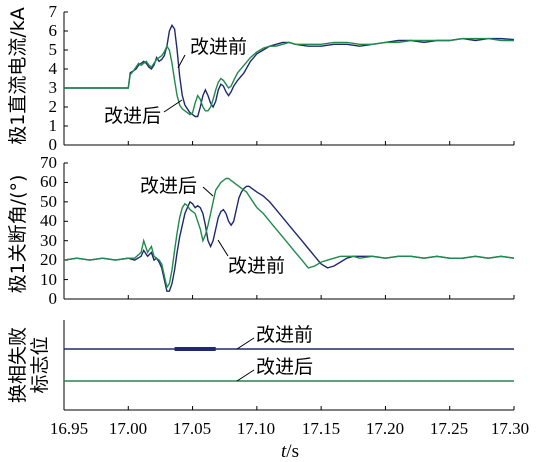  Describe the element at coordinates (289, 297) in the screenshot. I see `angle-x-tick-marks` at that location.